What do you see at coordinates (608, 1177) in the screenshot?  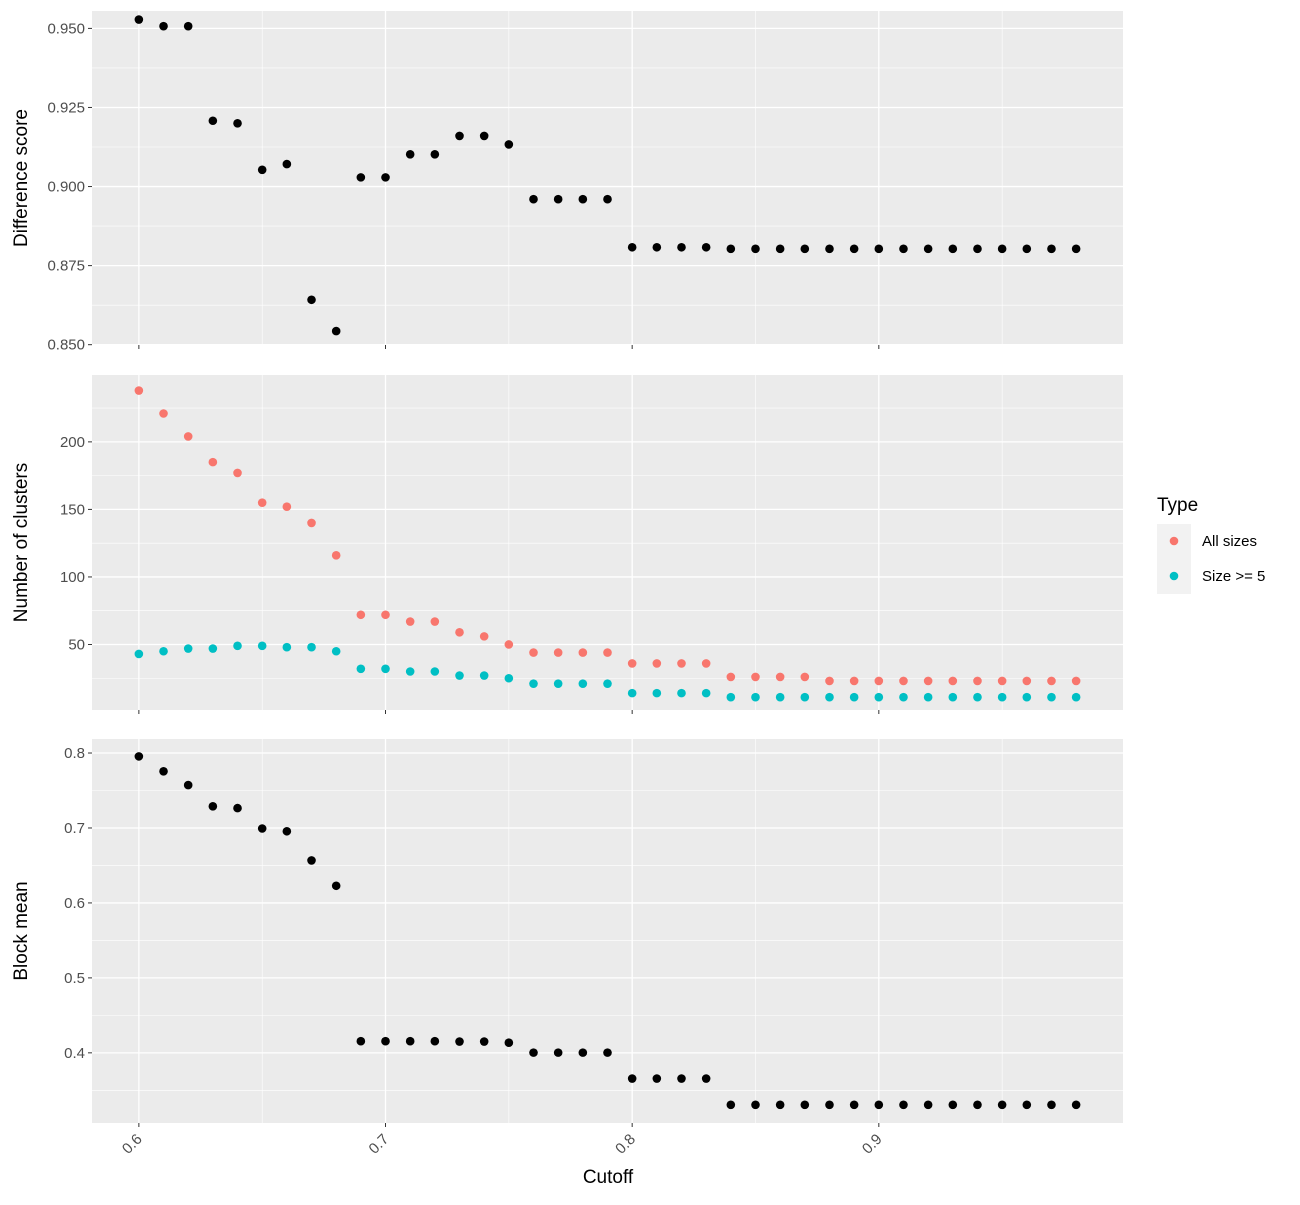 I see `x-axis-title: Cutoff` at bounding box center [608, 1177].